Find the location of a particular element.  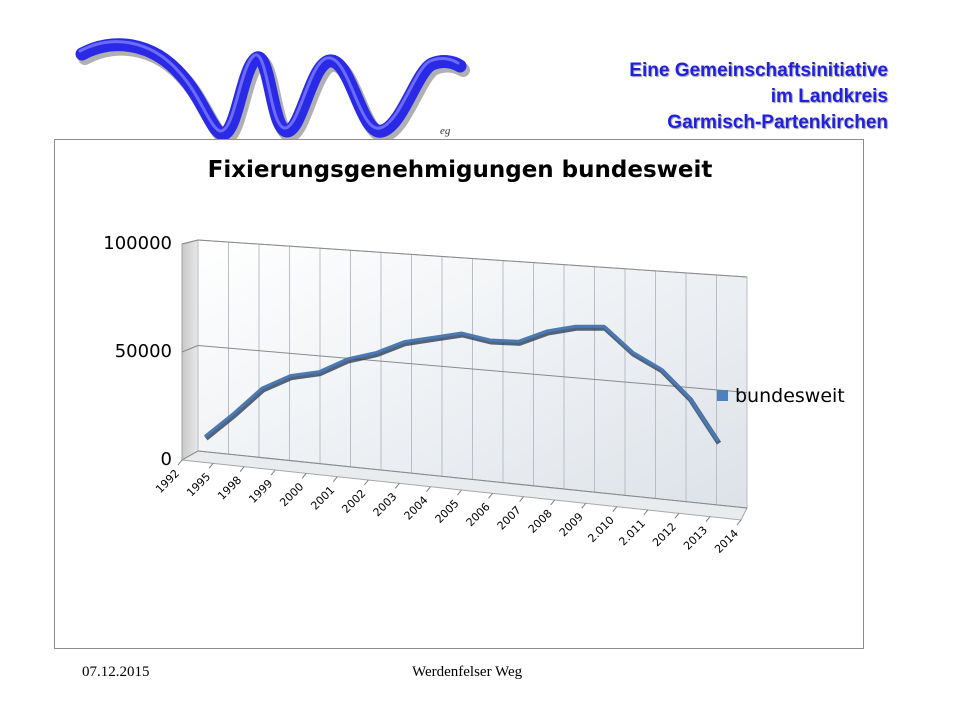

x-tick-label: 2003 is located at coordinates (385, 504).